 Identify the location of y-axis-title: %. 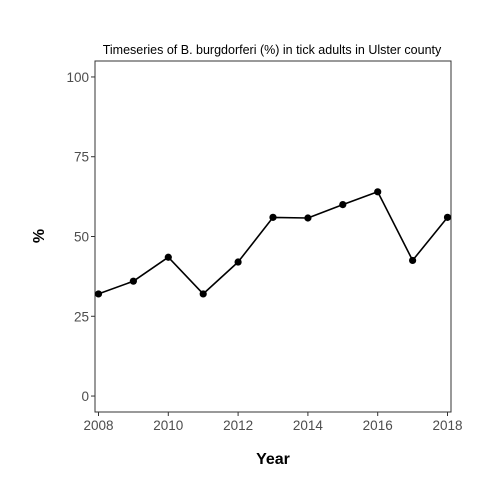
(39, 236).